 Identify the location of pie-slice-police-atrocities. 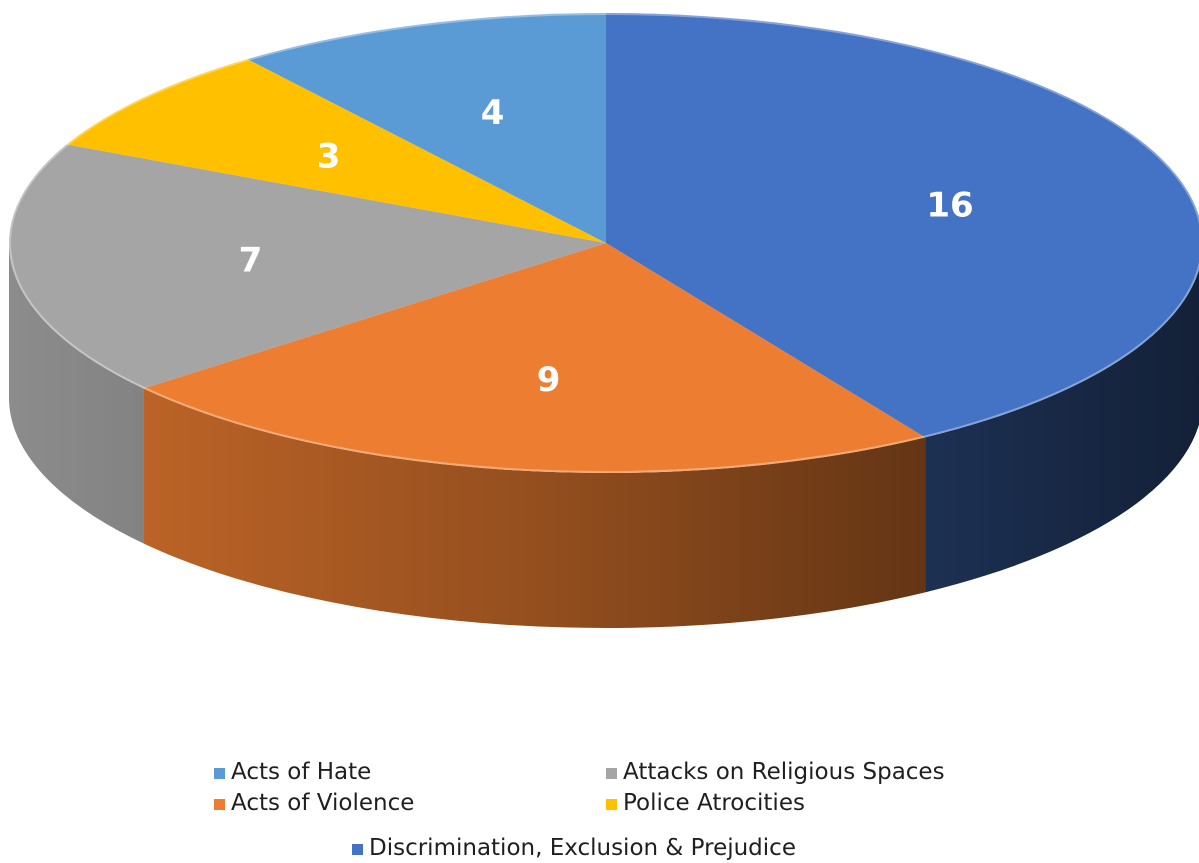
(336, 151).